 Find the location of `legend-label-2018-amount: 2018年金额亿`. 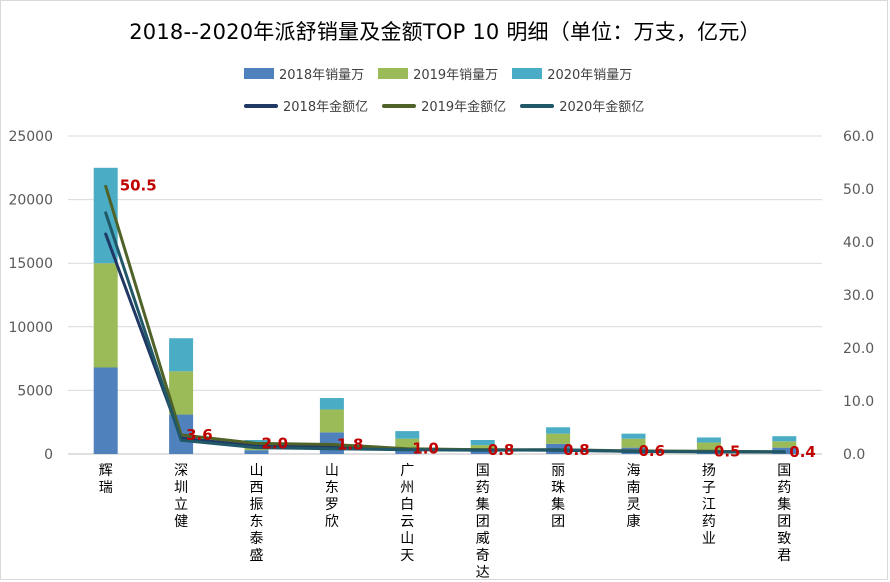

legend-label-2018-amount: 2018年金额亿 is located at coordinates (326, 107).